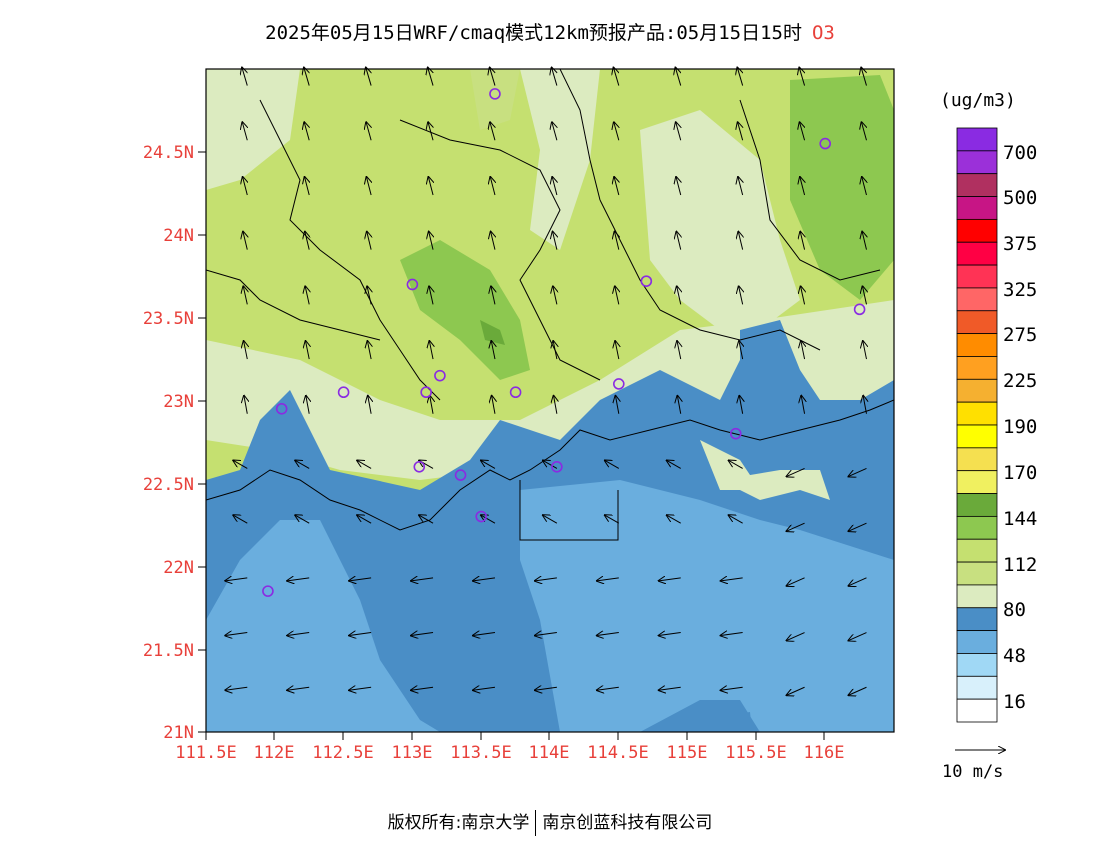 The height and width of the screenshot is (850, 1100). I want to click on x-tick-label: 111.5E, so click(205, 753).